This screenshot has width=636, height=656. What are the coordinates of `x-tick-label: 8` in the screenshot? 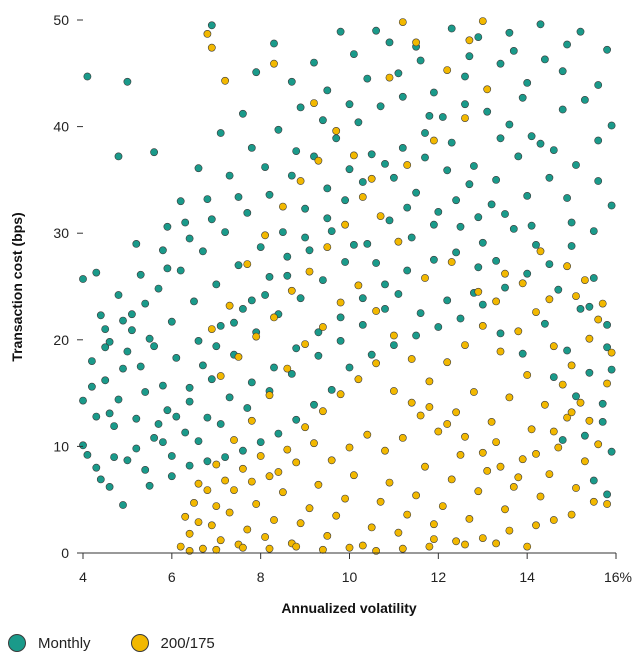 It's located at (261, 577).